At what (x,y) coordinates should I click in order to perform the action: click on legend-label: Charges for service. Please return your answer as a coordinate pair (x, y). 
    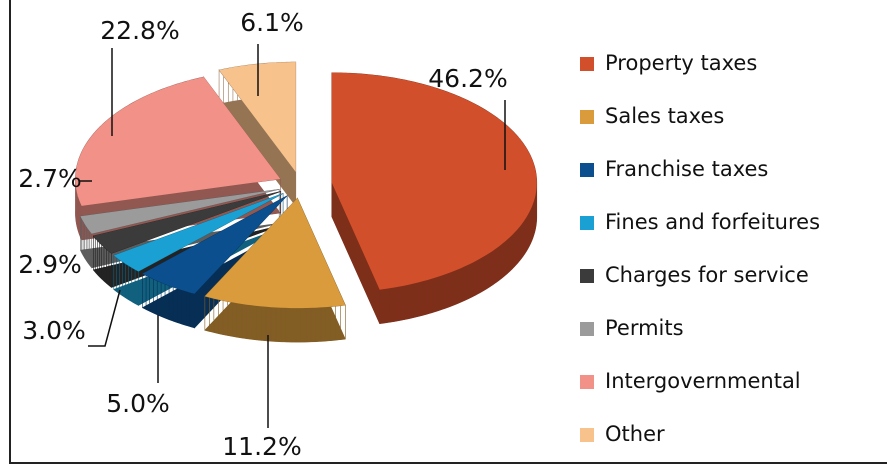
    Looking at the image, I should click on (707, 275).